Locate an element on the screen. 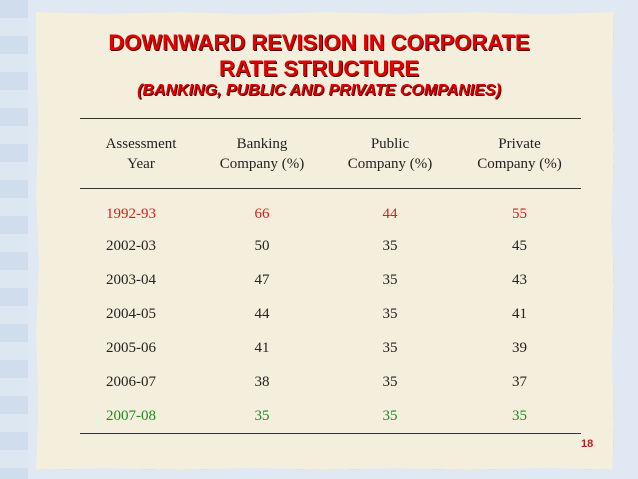 The height and width of the screenshot is (479, 638). cell-private: 39 is located at coordinates (519, 347).